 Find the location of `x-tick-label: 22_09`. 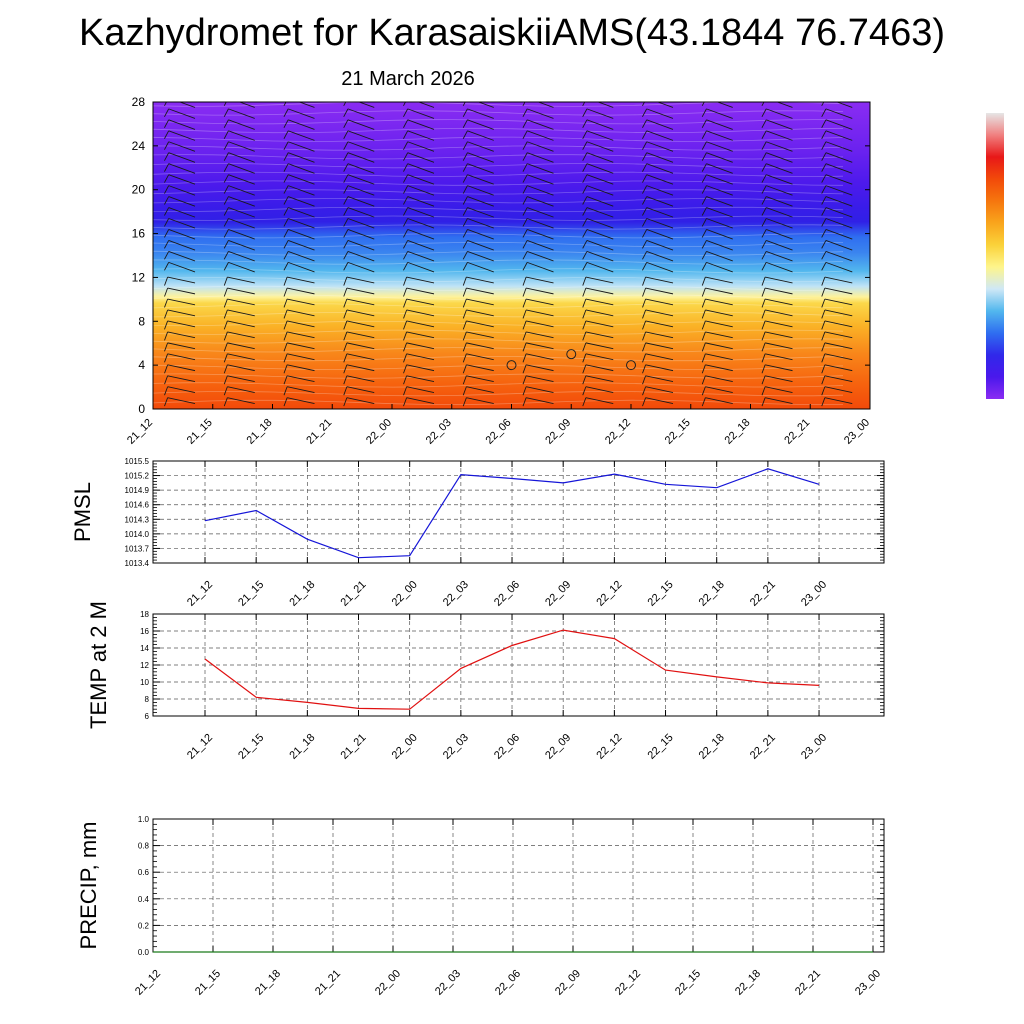

x-tick-label: 22_09 is located at coordinates (558, 594).